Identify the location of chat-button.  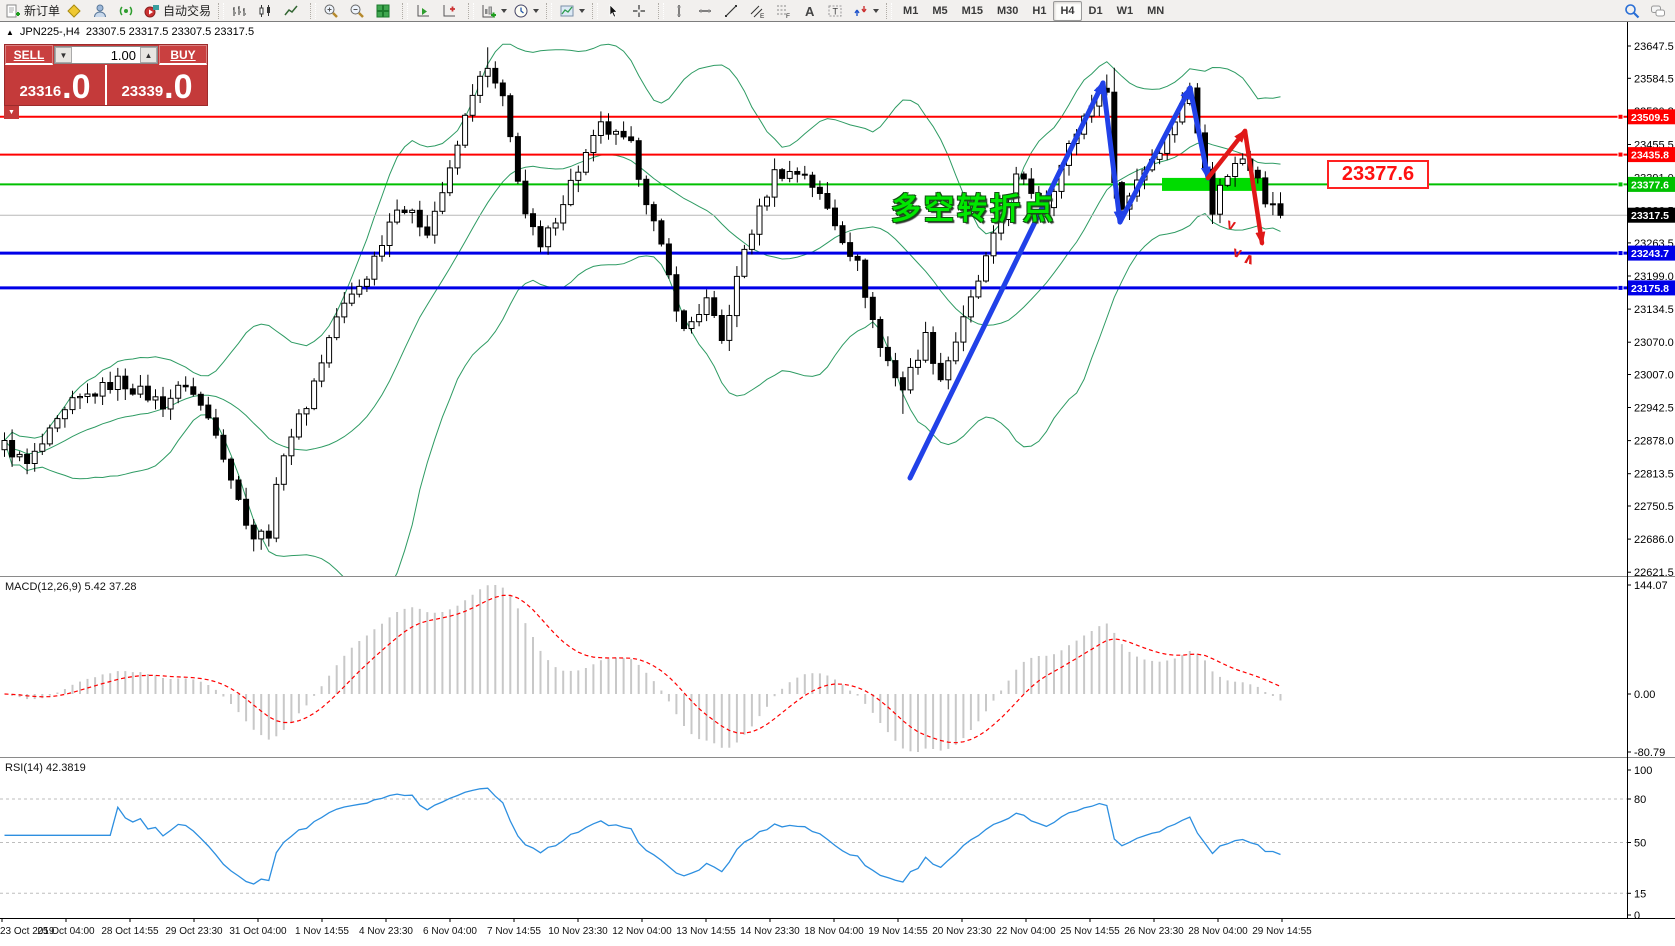
(1660, 11).